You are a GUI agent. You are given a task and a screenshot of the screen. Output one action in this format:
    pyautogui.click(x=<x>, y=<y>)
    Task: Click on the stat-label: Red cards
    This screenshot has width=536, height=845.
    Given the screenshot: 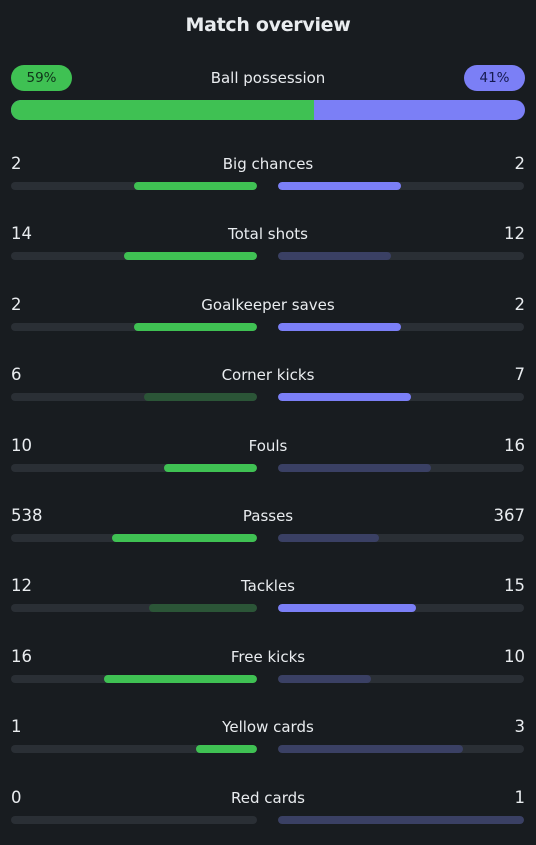 What is the action you would take?
    pyautogui.click(x=268, y=797)
    